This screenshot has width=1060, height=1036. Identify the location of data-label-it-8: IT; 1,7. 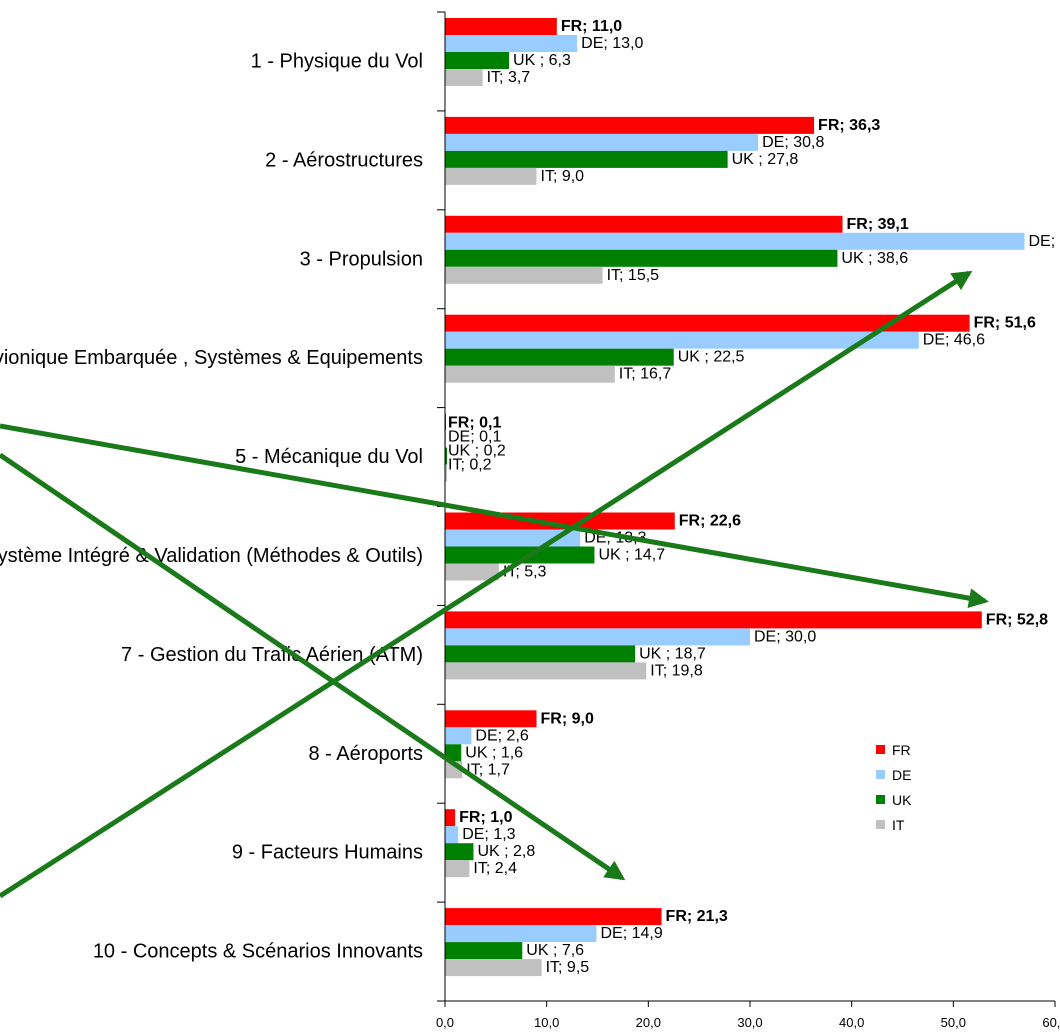
(488, 769).